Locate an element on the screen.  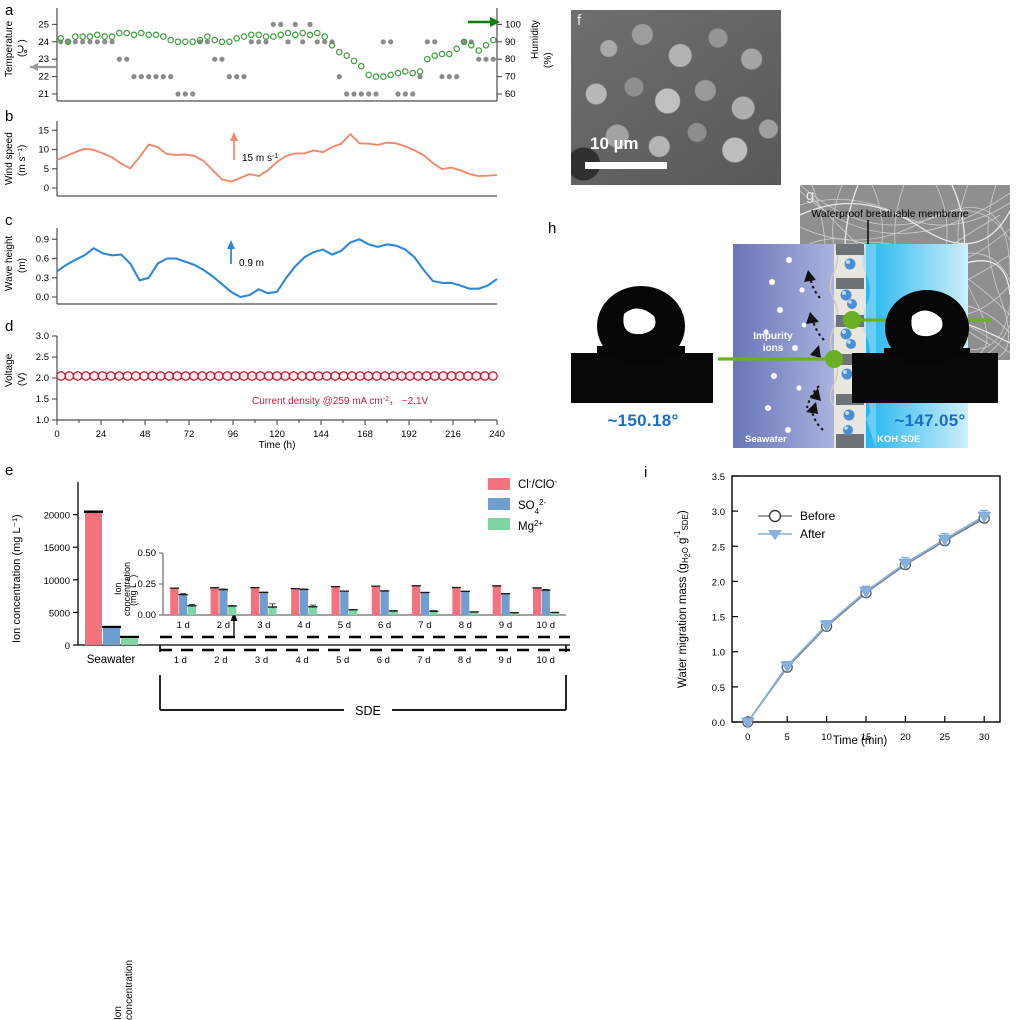
panel-f-scalebar-label: 10 µm is located at coordinates (614, 143).